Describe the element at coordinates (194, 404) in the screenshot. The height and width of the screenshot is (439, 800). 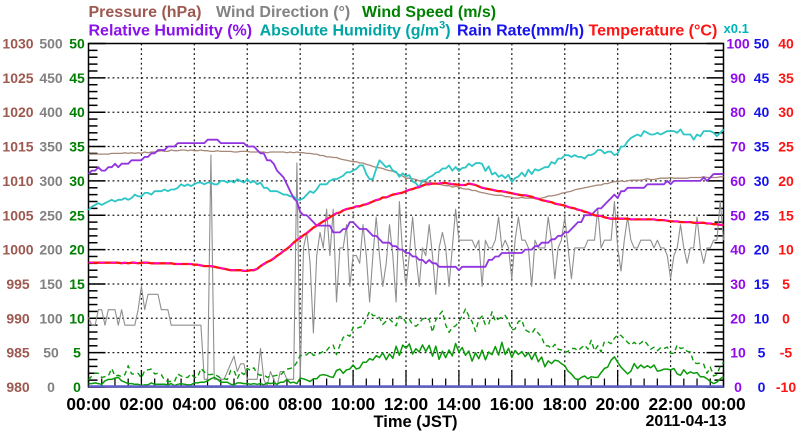
I see `svg-text: 04:00` at that location.